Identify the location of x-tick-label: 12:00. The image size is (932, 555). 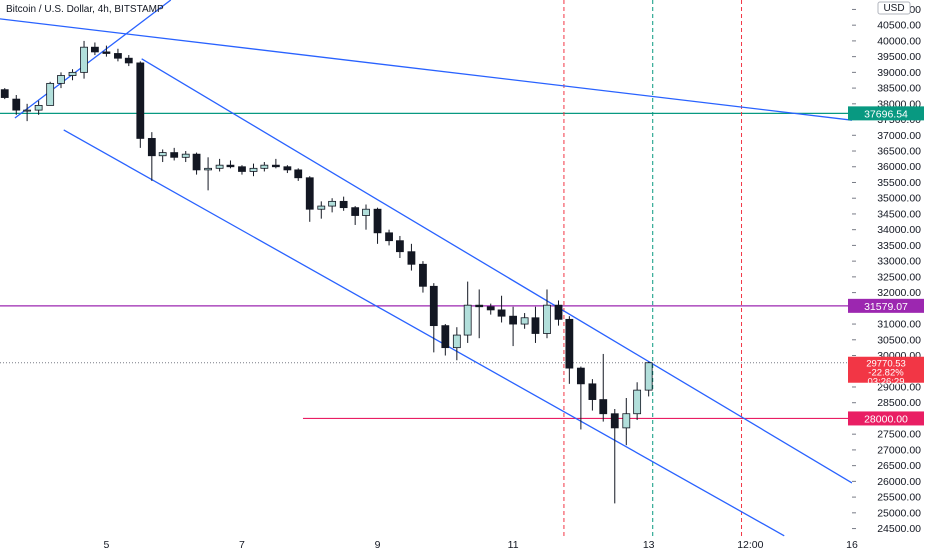
(750, 544).